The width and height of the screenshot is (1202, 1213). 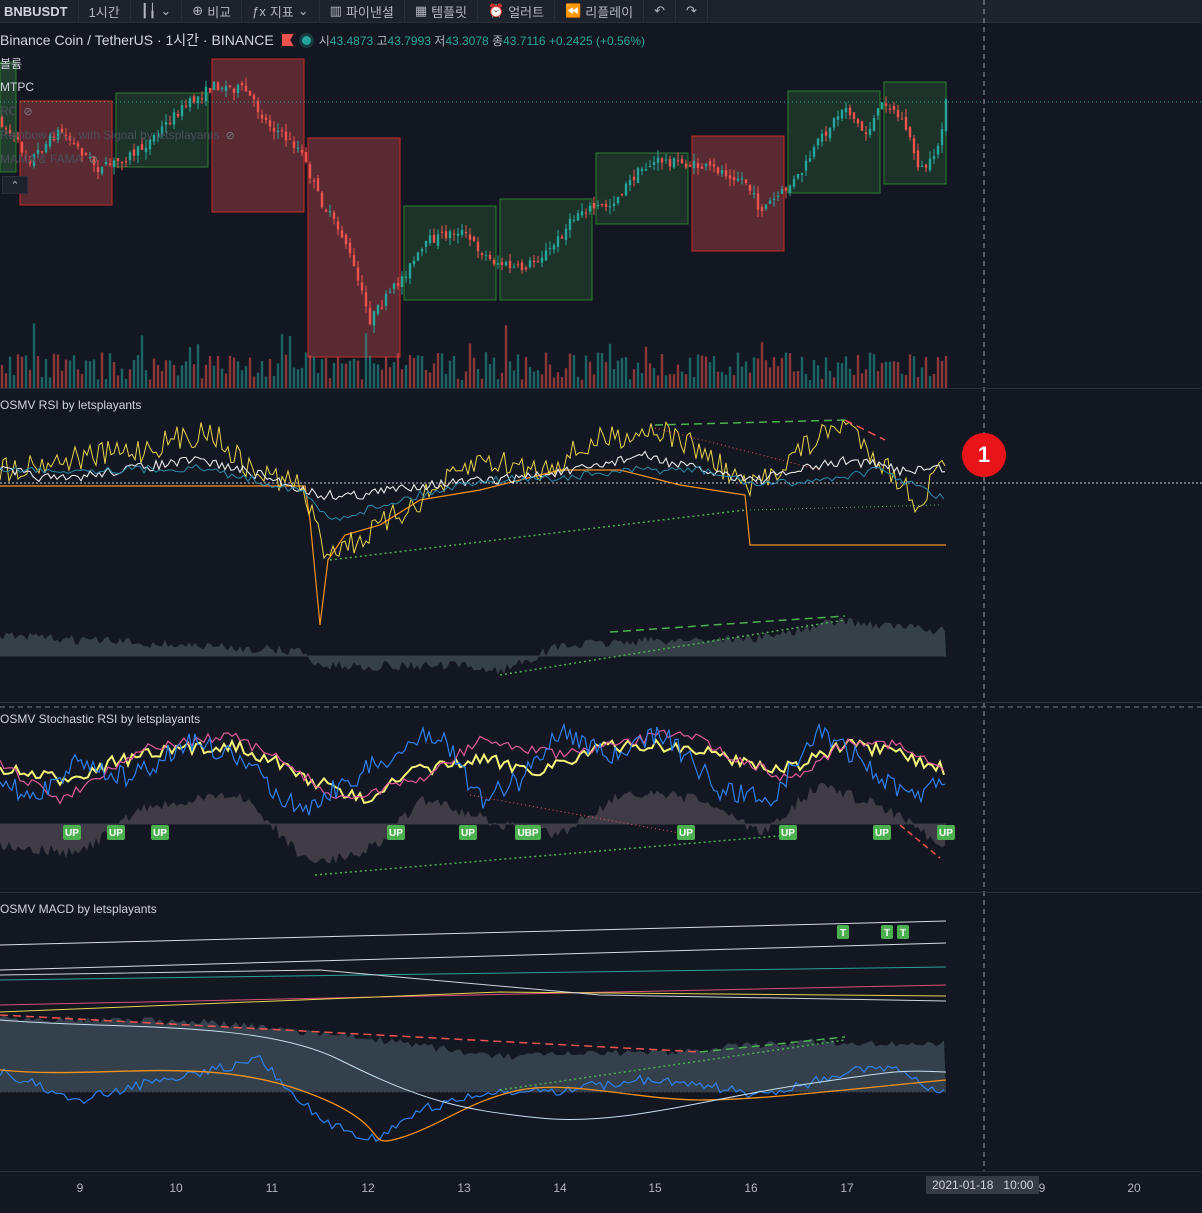 I want to click on templates-button: ▦ 템플릿, so click(x=441, y=11).